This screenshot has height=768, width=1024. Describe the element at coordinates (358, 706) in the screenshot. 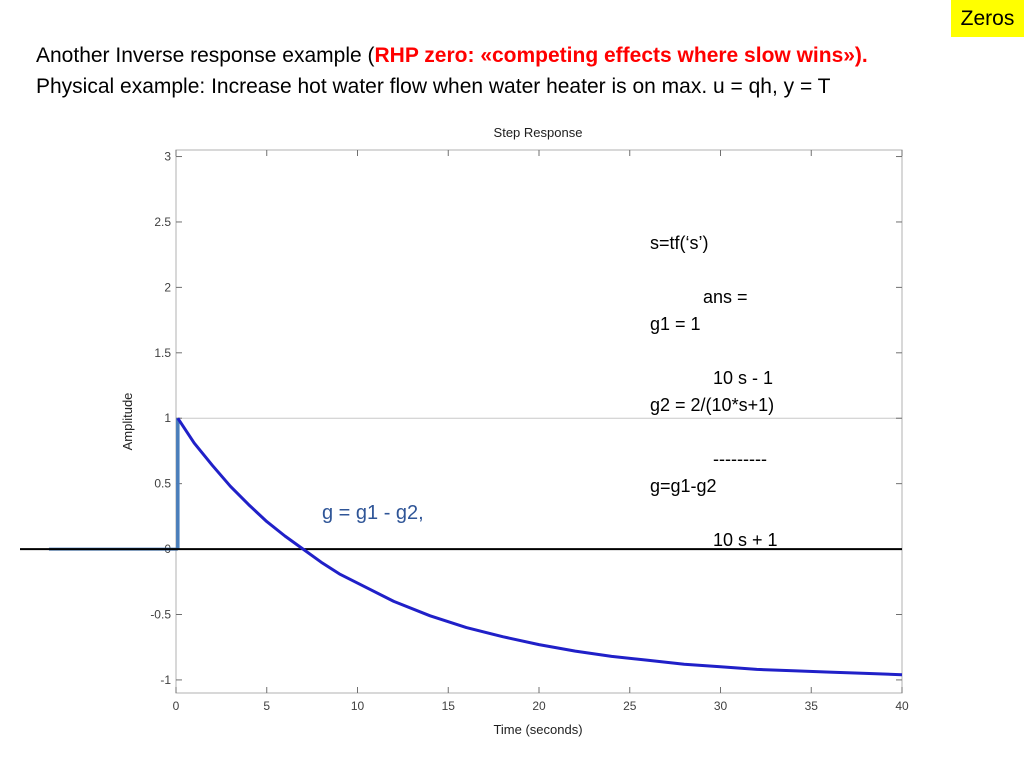

I see `x-tick-label: 10` at that location.